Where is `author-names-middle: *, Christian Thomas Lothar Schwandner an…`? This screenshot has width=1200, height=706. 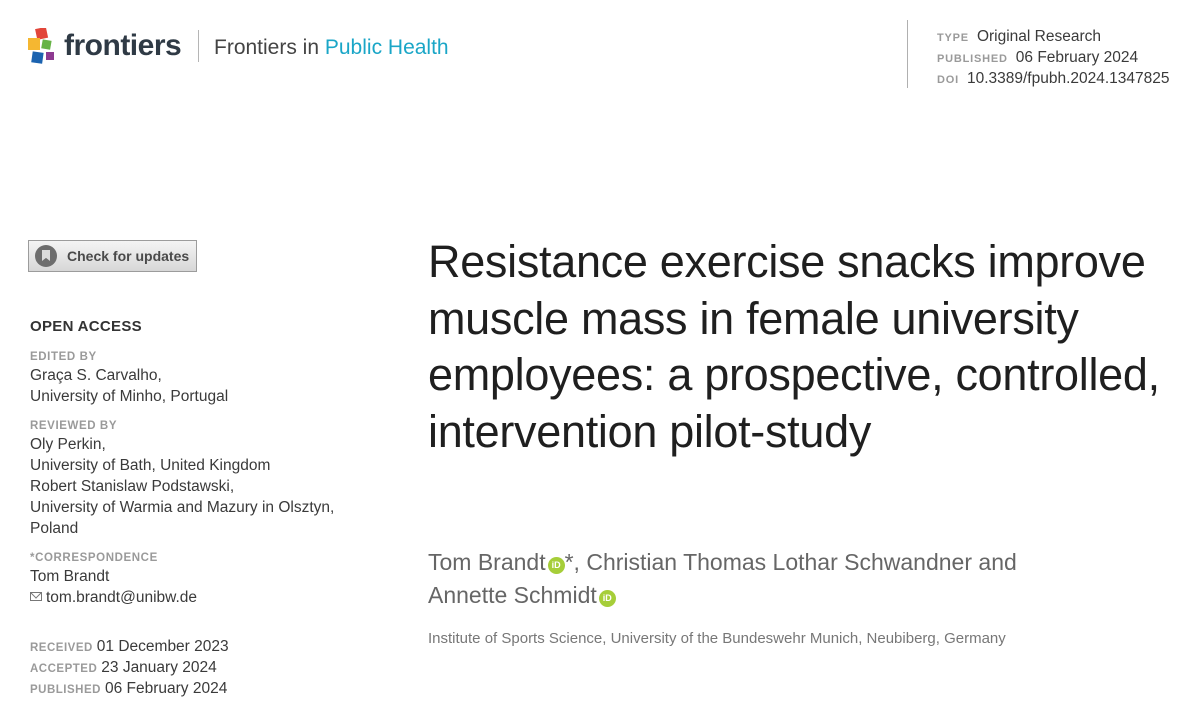
author-names-middle: *, Christian Thomas Lothar Schwandner an… is located at coordinates (790, 562).